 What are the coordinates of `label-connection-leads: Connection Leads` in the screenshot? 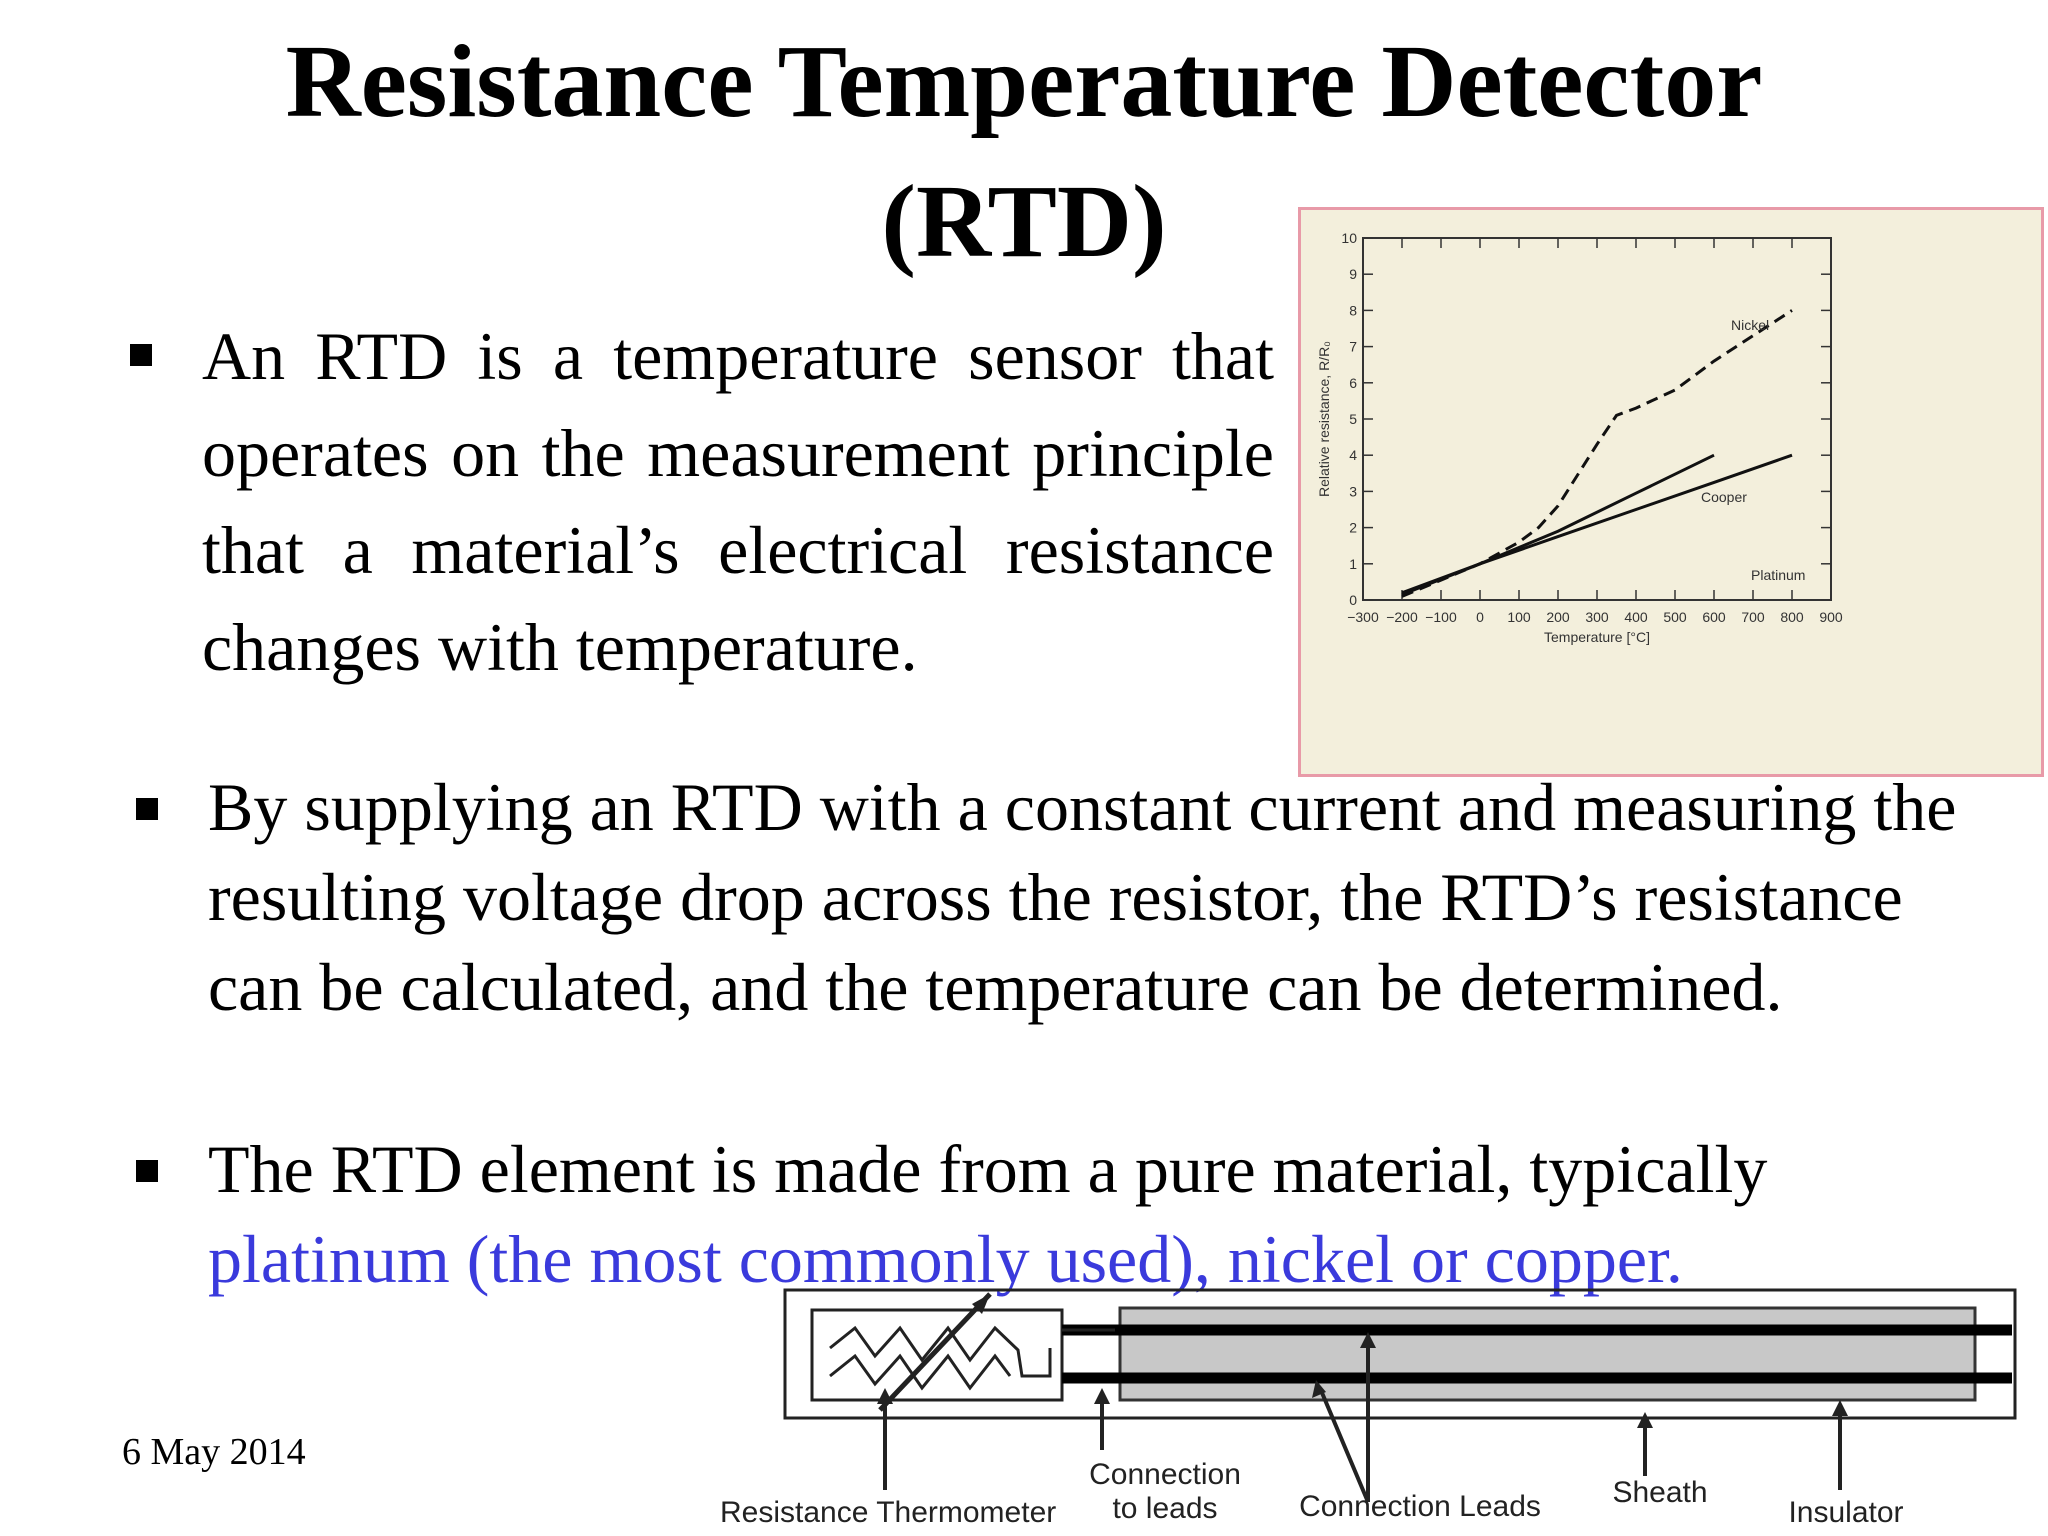 It's located at (1420, 1506).